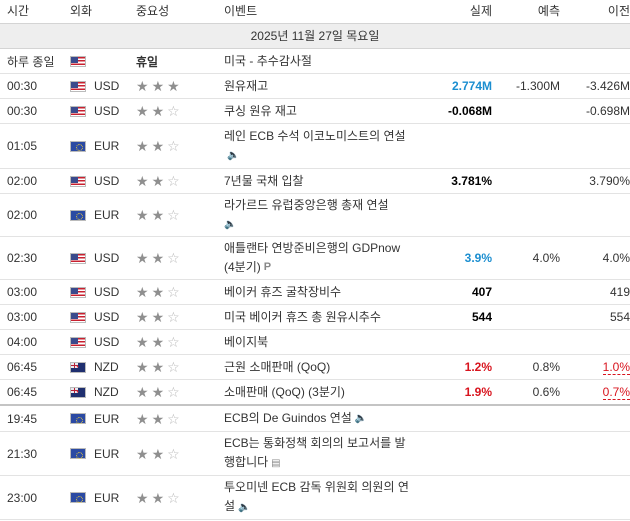  What do you see at coordinates (478, 392) in the screenshot?
I see `actual-value: 1.9%` at bounding box center [478, 392].